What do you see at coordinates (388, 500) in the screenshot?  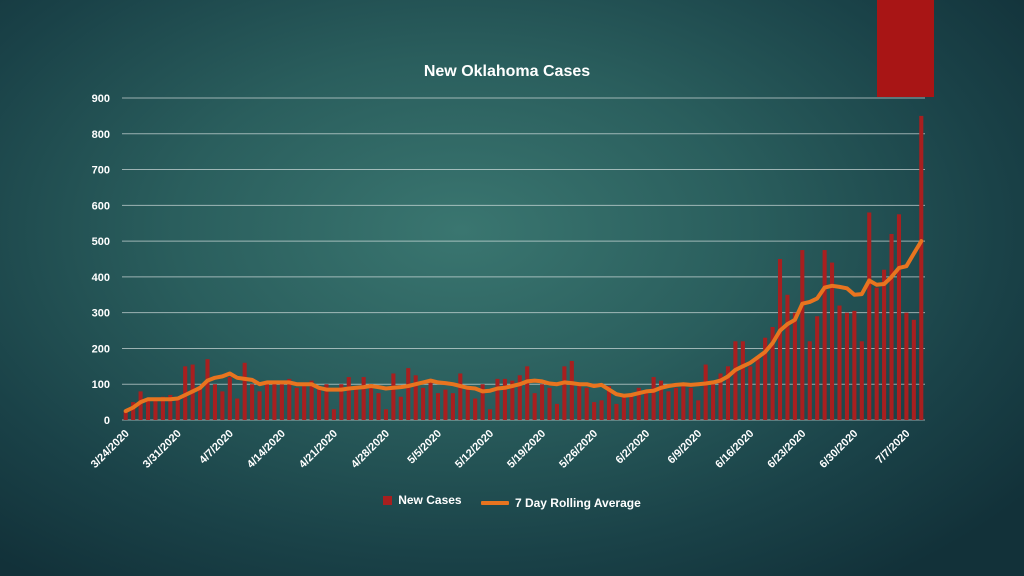 I see `legend-swatch-bar` at bounding box center [388, 500].